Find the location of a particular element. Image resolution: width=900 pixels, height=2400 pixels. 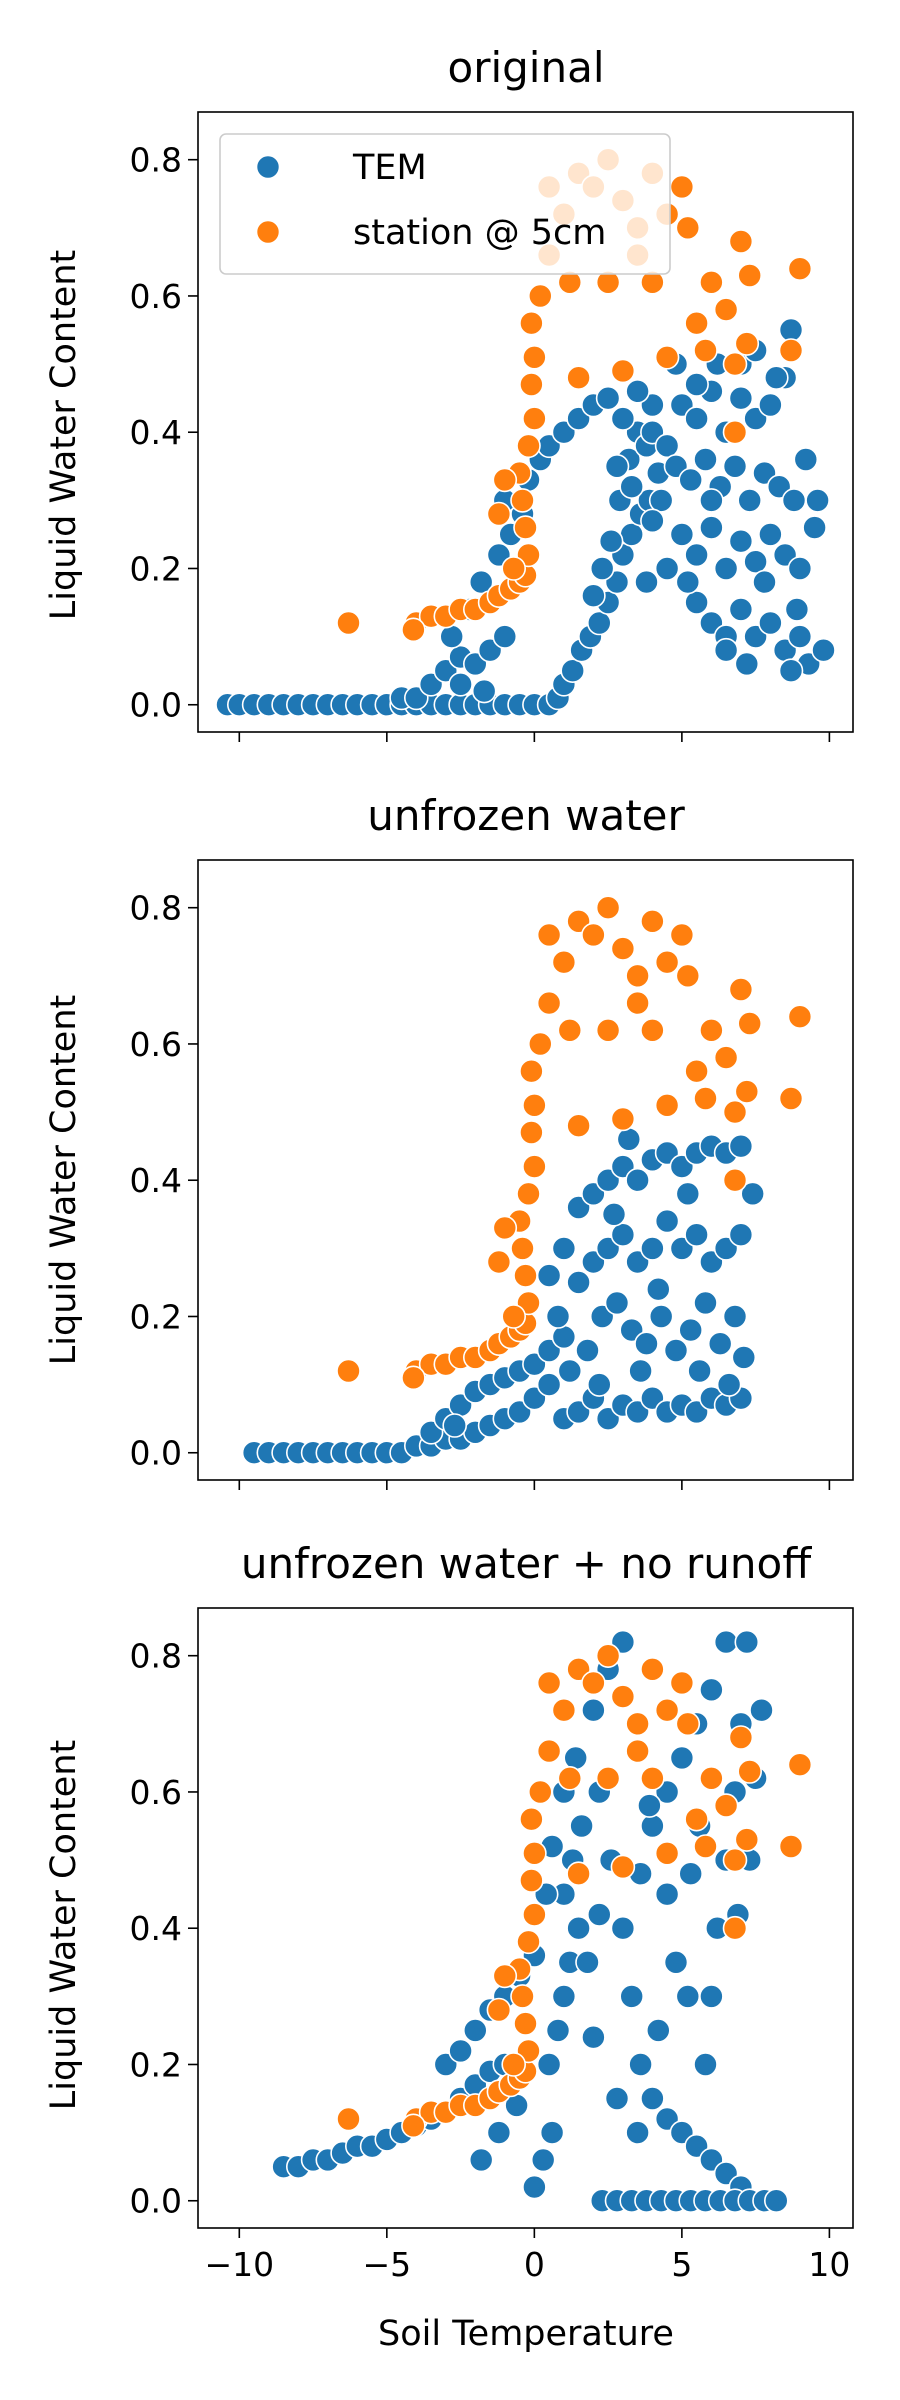

y-tick-label: 0.0 is located at coordinates (156, 2201).